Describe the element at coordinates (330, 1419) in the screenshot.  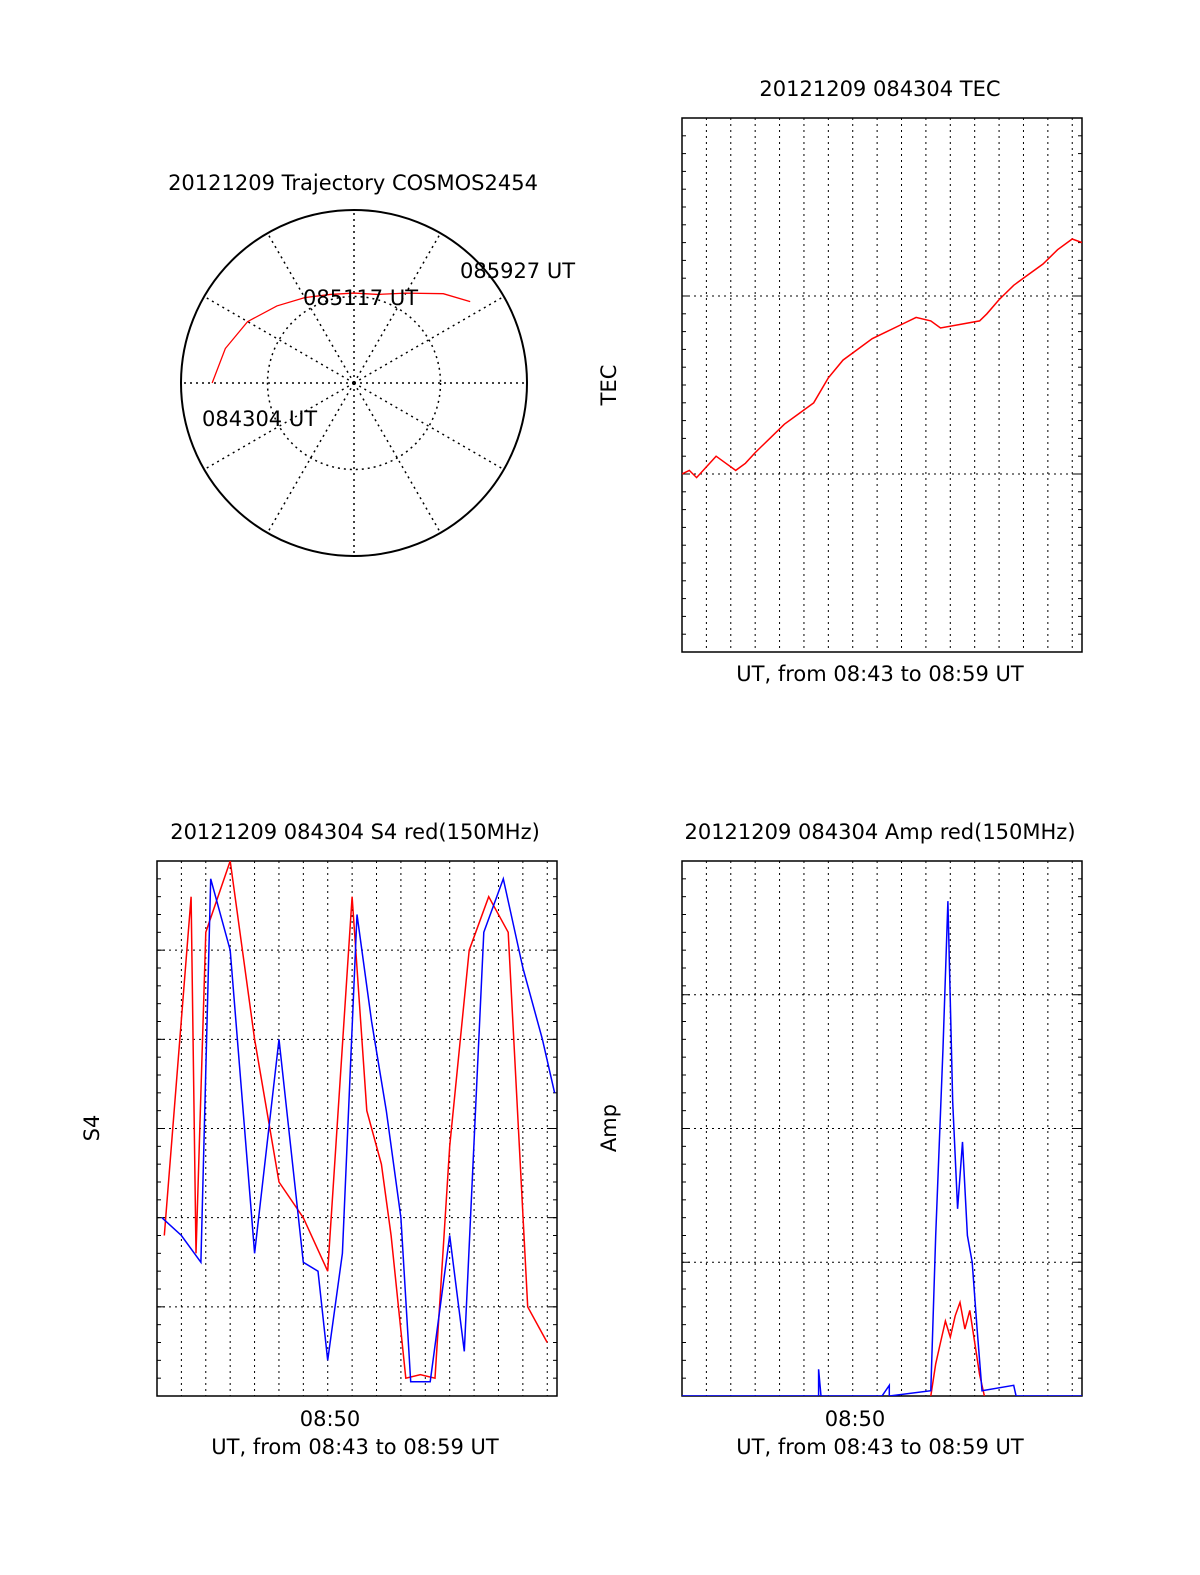
I see `s4-xtick-label: 08:50` at that location.